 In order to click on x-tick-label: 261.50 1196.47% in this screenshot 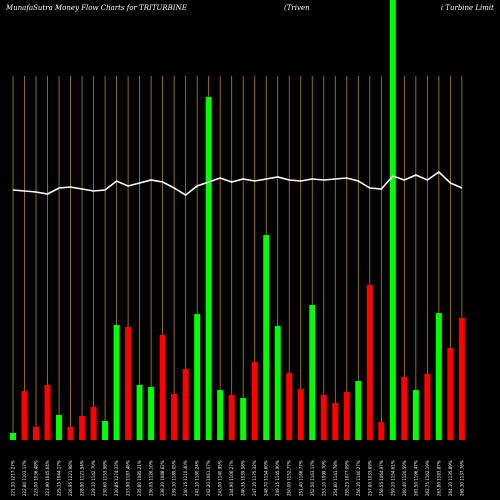, I will do `click(415, 478)`.